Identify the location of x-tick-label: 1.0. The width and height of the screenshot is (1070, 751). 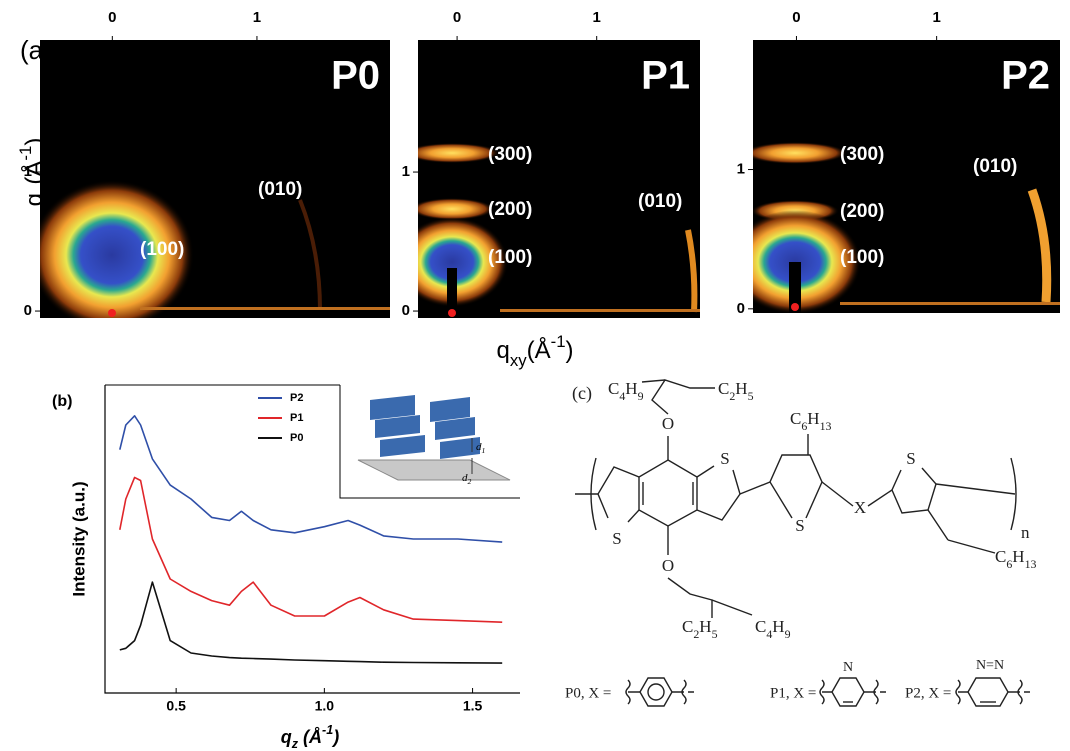
(325, 706).